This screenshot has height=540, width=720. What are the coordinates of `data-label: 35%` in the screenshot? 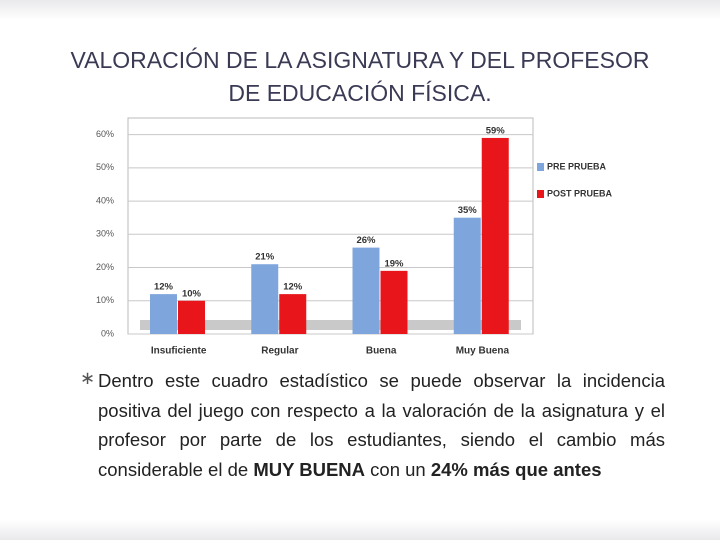 It's located at (468, 210).